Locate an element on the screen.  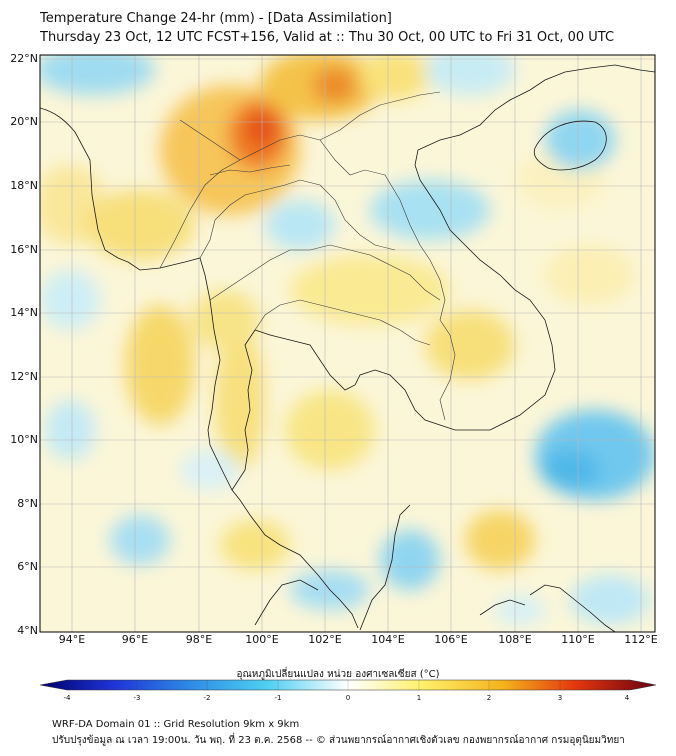
colorbar-tick: 0 is located at coordinates (348, 698).